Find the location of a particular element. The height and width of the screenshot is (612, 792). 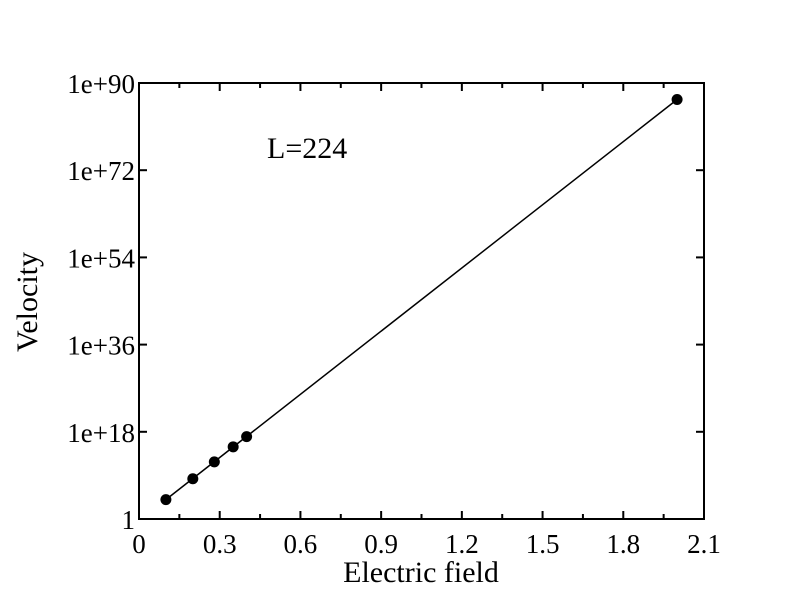

x-axis-label: Electric field is located at coordinates (421, 572).